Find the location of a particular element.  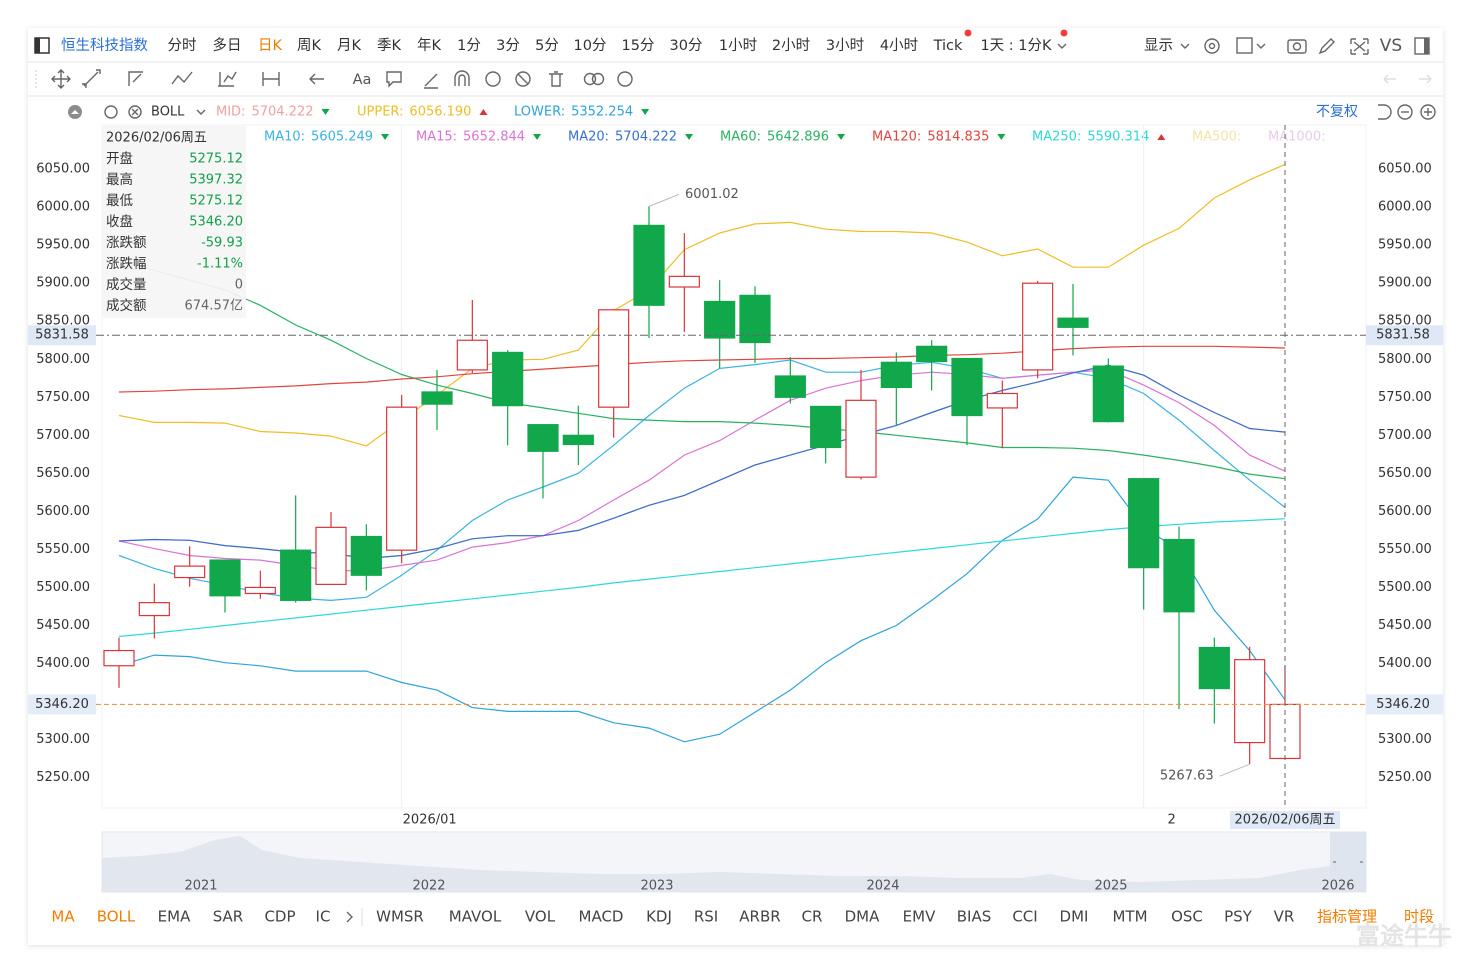

indicator-name: BOLL is located at coordinates (168, 112).